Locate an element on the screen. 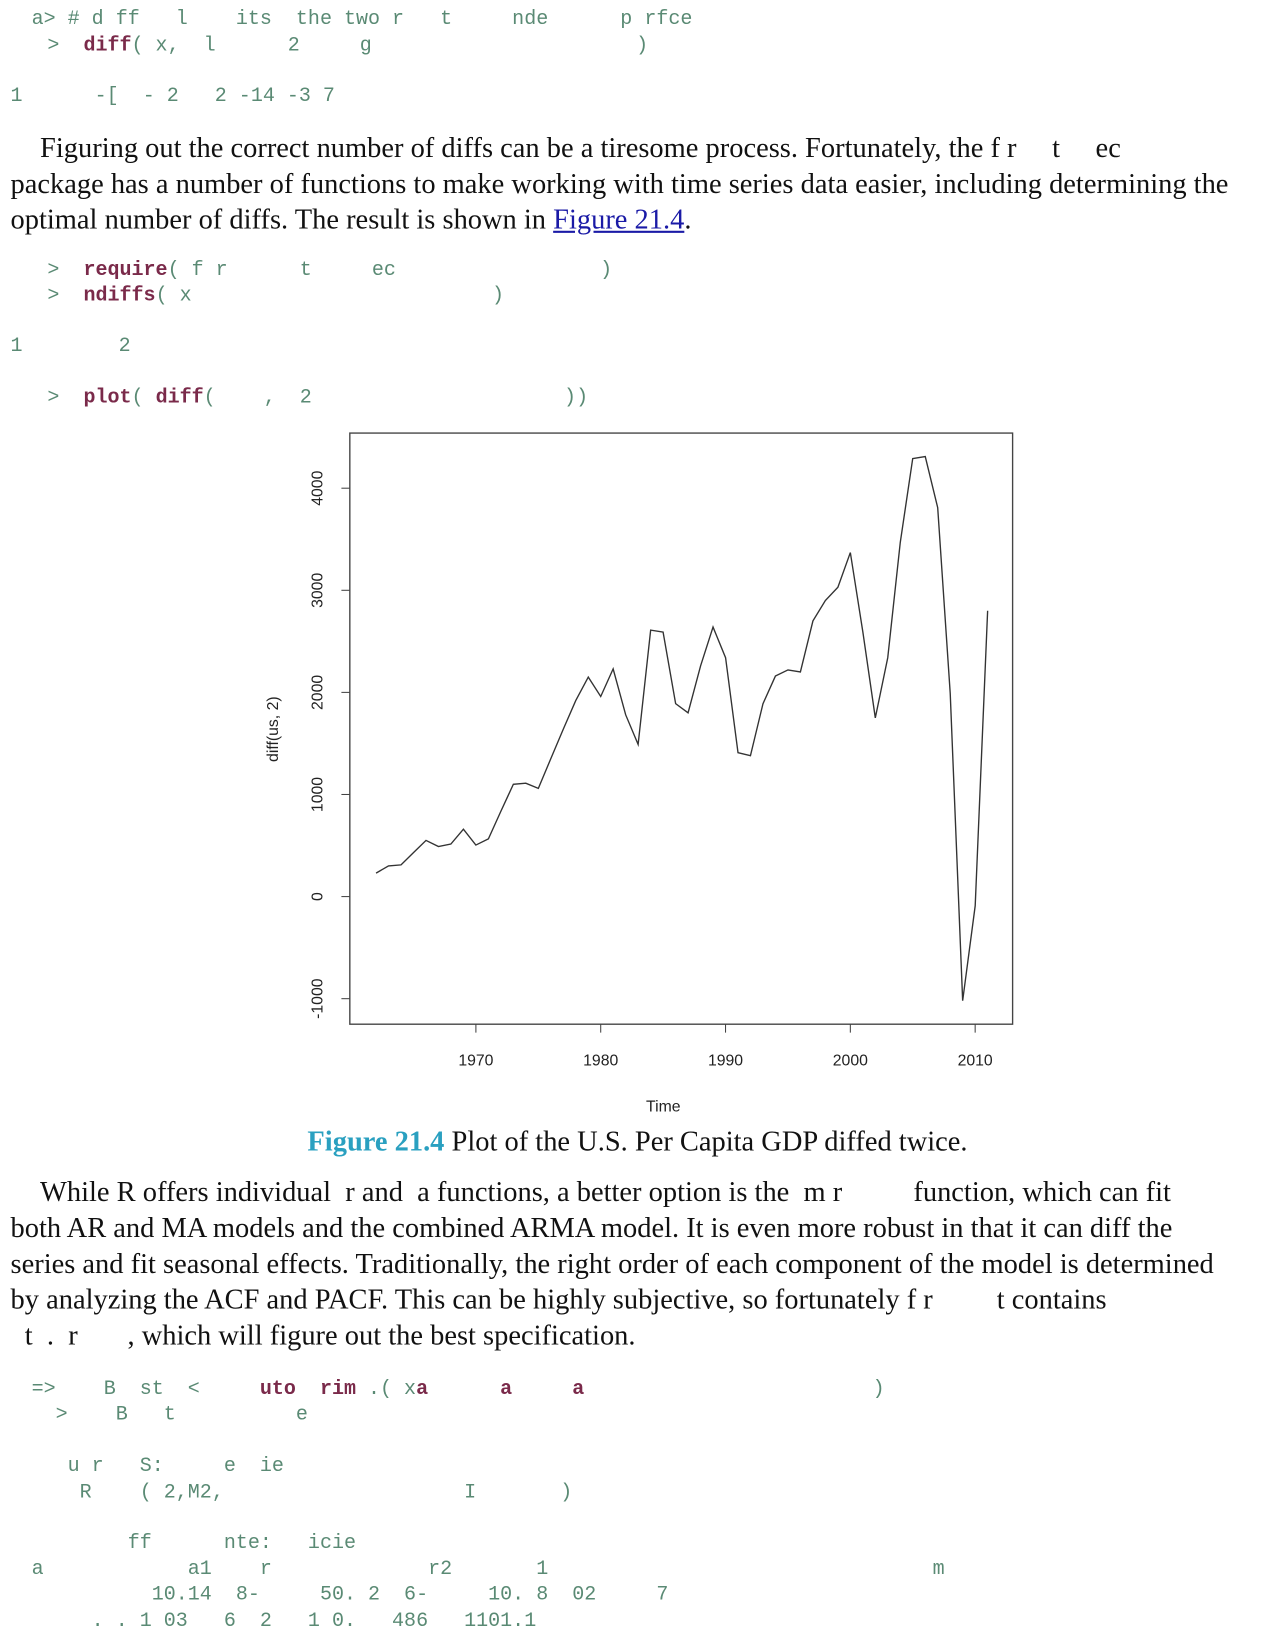  y-tick-label: 2000 is located at coordinates (317, 692).